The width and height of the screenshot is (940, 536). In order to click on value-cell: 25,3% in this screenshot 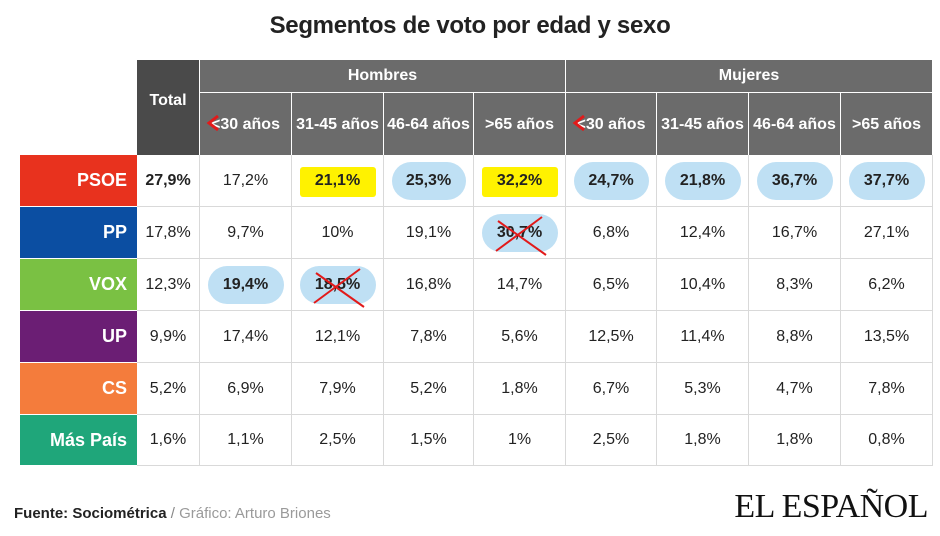, I will do `click(429, 181)`.